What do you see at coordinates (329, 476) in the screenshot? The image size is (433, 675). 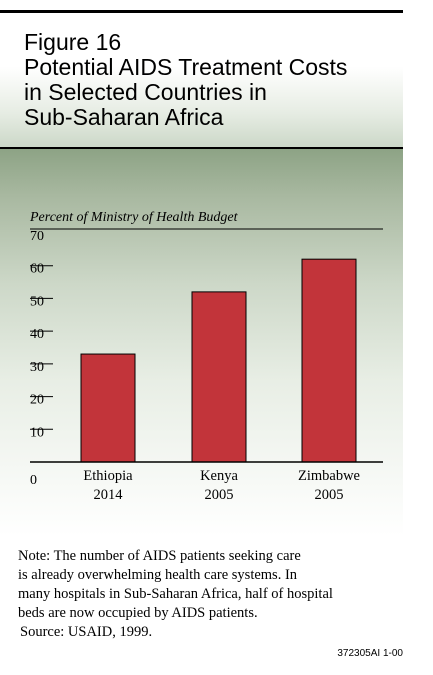 I see `category-name-zimbabwe: Zimbabwe` at bounding box center [329, 476].